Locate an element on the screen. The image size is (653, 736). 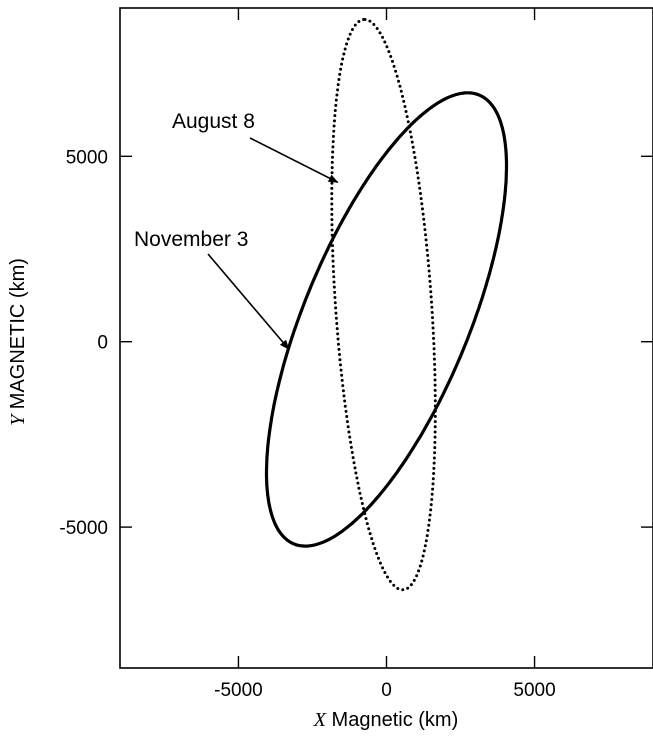
annotation-label: August 8 is located at coordinates (213, 121).